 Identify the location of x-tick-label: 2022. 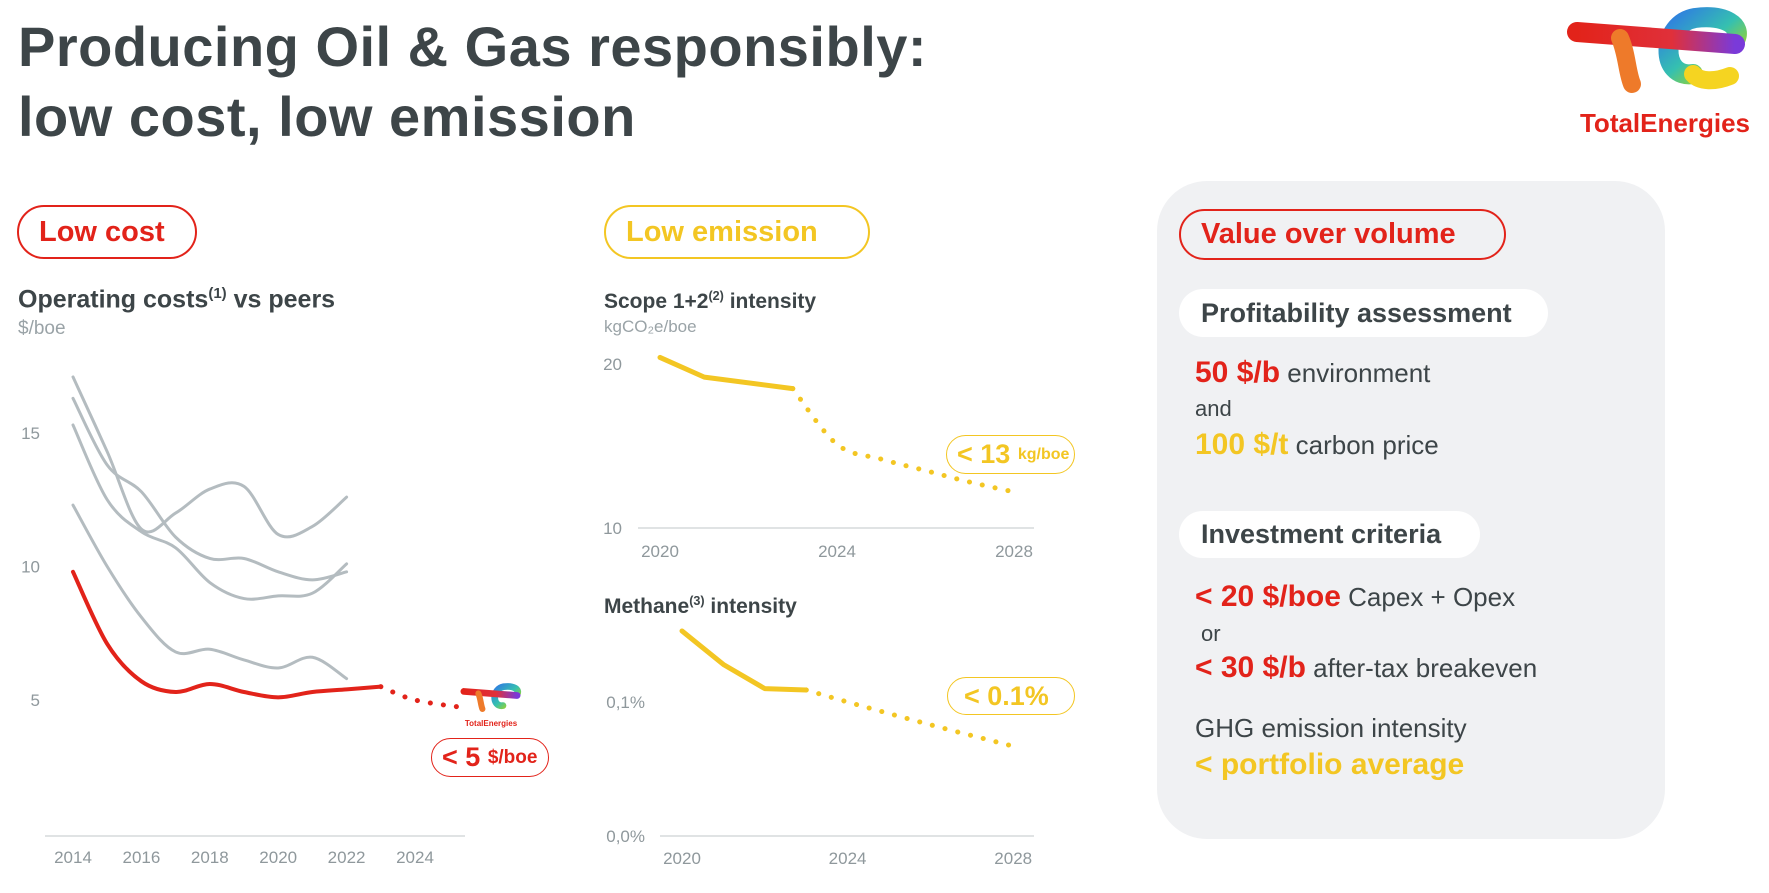
(347, 857).